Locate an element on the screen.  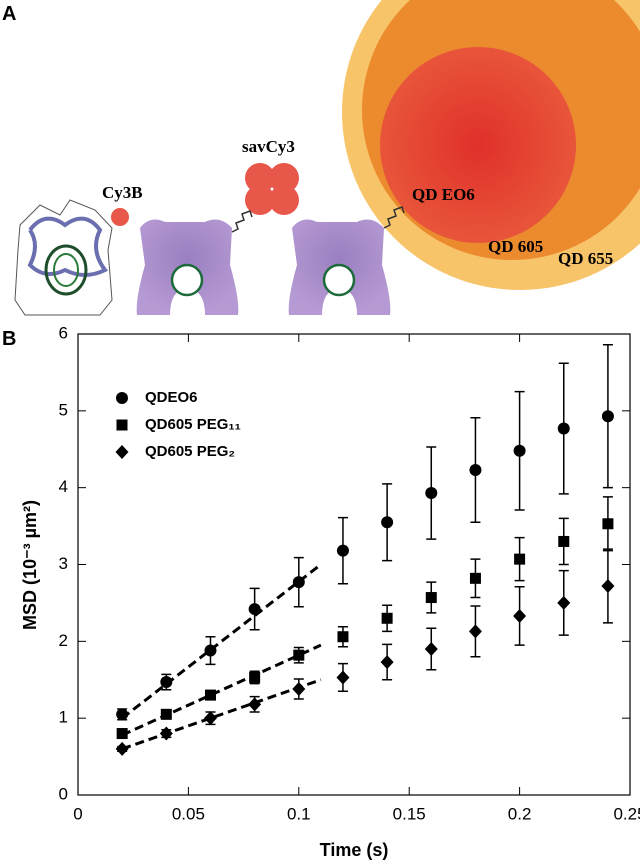
qd-655-label: QD 655 is located at coordinates (585, 258).